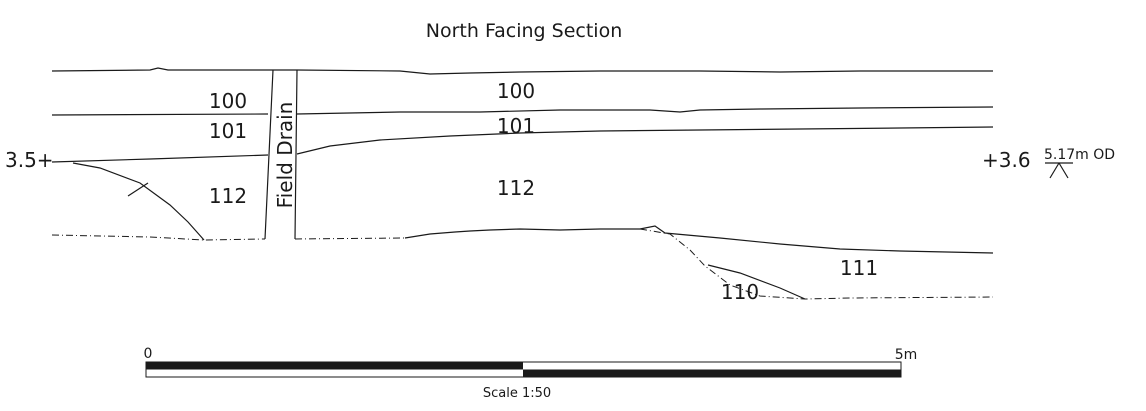  Describe the element at coordinates (1059, 170) in the screenshot. I see `datum-marker-icon` at that location.